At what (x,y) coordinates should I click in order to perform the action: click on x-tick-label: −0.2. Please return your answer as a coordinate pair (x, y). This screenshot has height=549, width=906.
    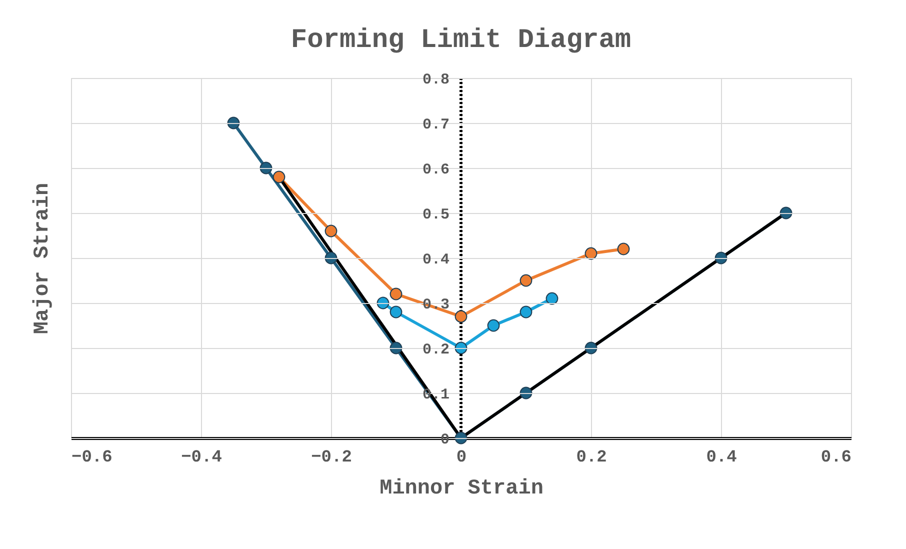
    Looking at the image, I should click on (331, 458).